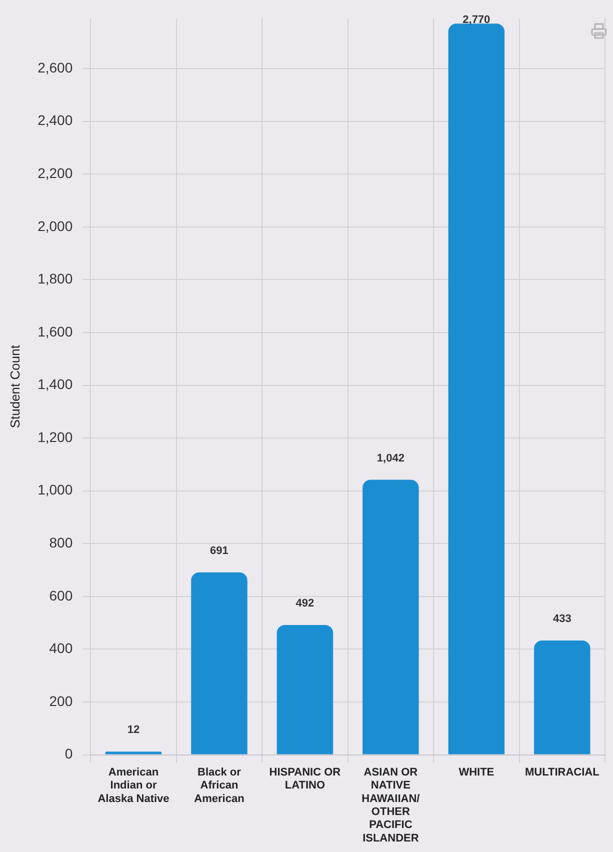  What do you see at coordinates (390, 458) in the screenshot?
I see `data-label: 1,042` at bounding box center [390, 458].